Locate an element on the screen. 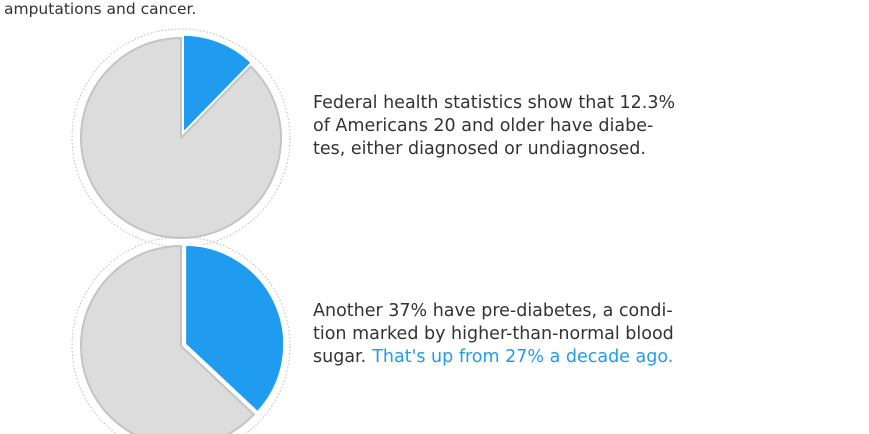 This screenshot has height=434, width=869. note-line: Another 37% have pre-diabetes, a condi- is located at coordinates (493, 311).